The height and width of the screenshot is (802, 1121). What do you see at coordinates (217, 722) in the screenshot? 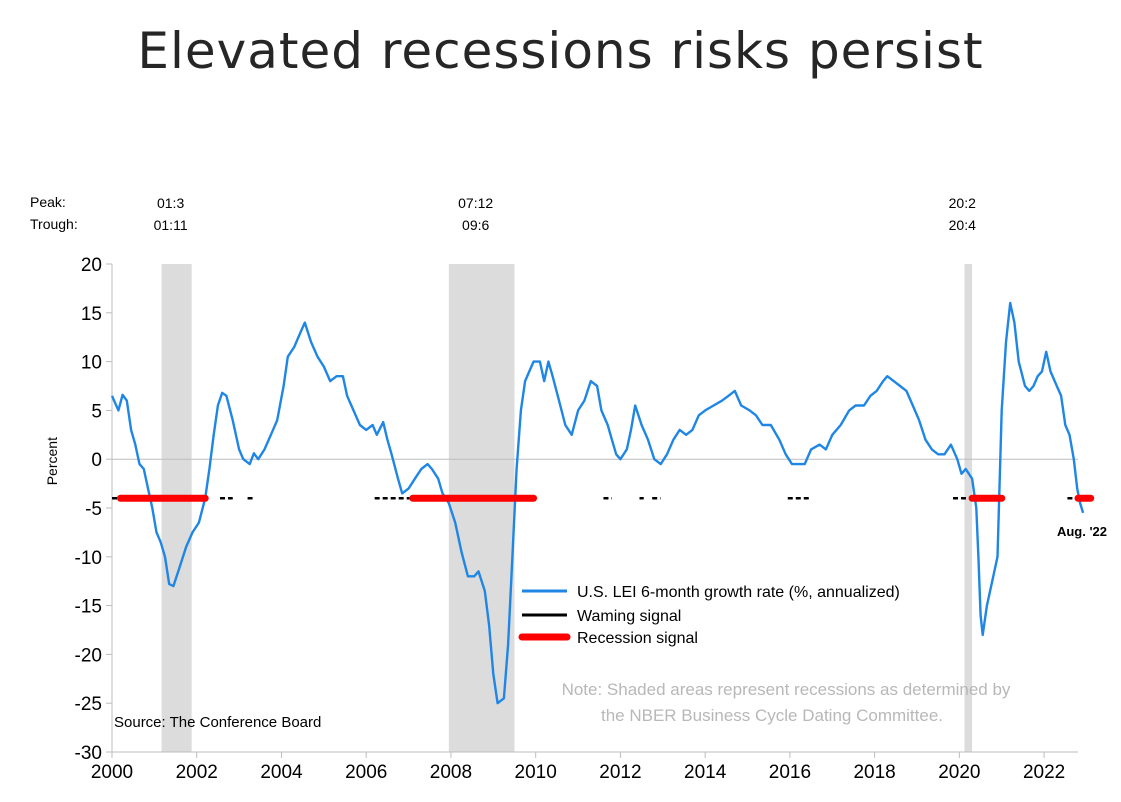
I see `source-note: Source: The Conference Board` at bounding box center [217, 722].